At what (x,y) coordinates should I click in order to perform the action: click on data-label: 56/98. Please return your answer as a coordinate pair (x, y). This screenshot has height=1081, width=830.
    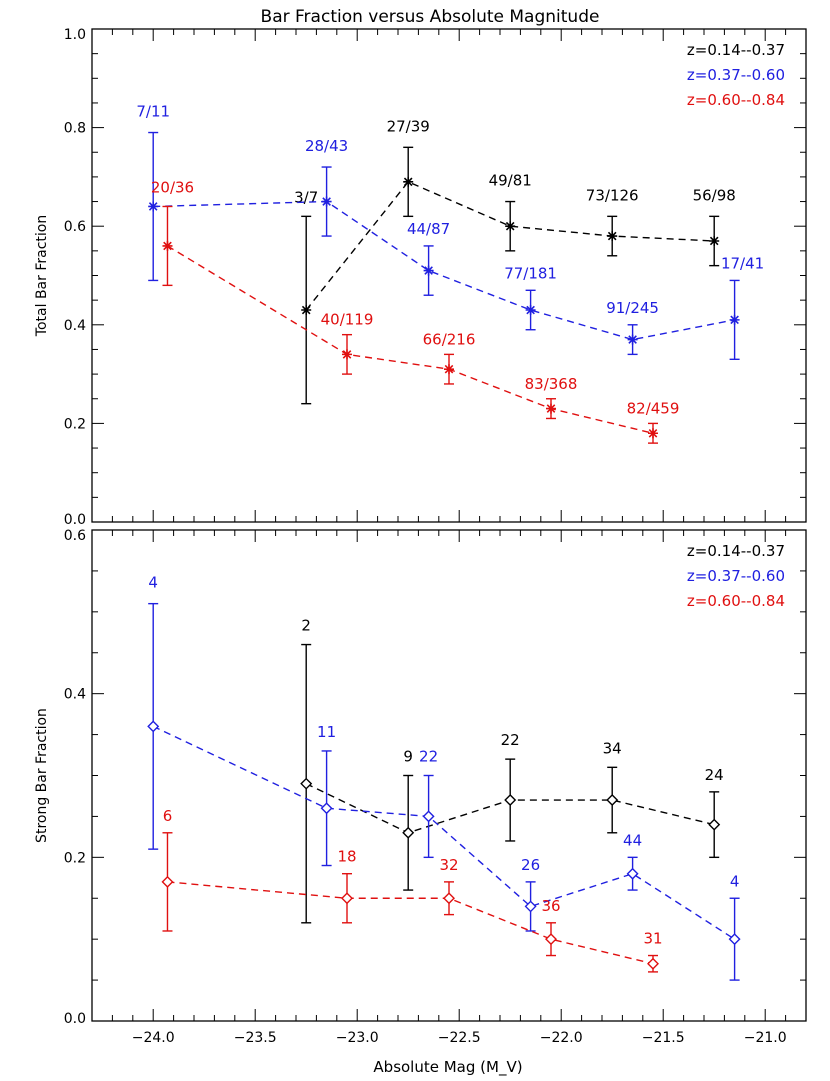
    Looking at the image, I should click on (714, 195).